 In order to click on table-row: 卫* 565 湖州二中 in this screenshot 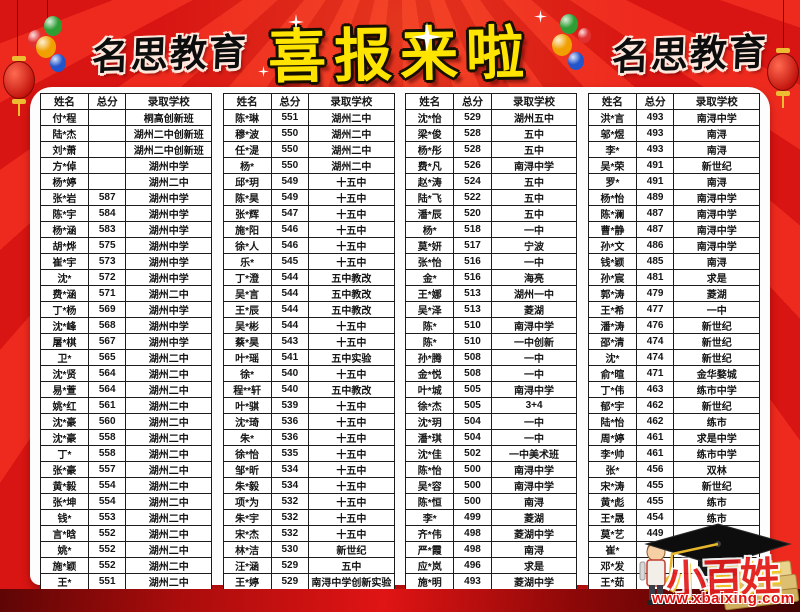, I will do `click(126, 357)`.